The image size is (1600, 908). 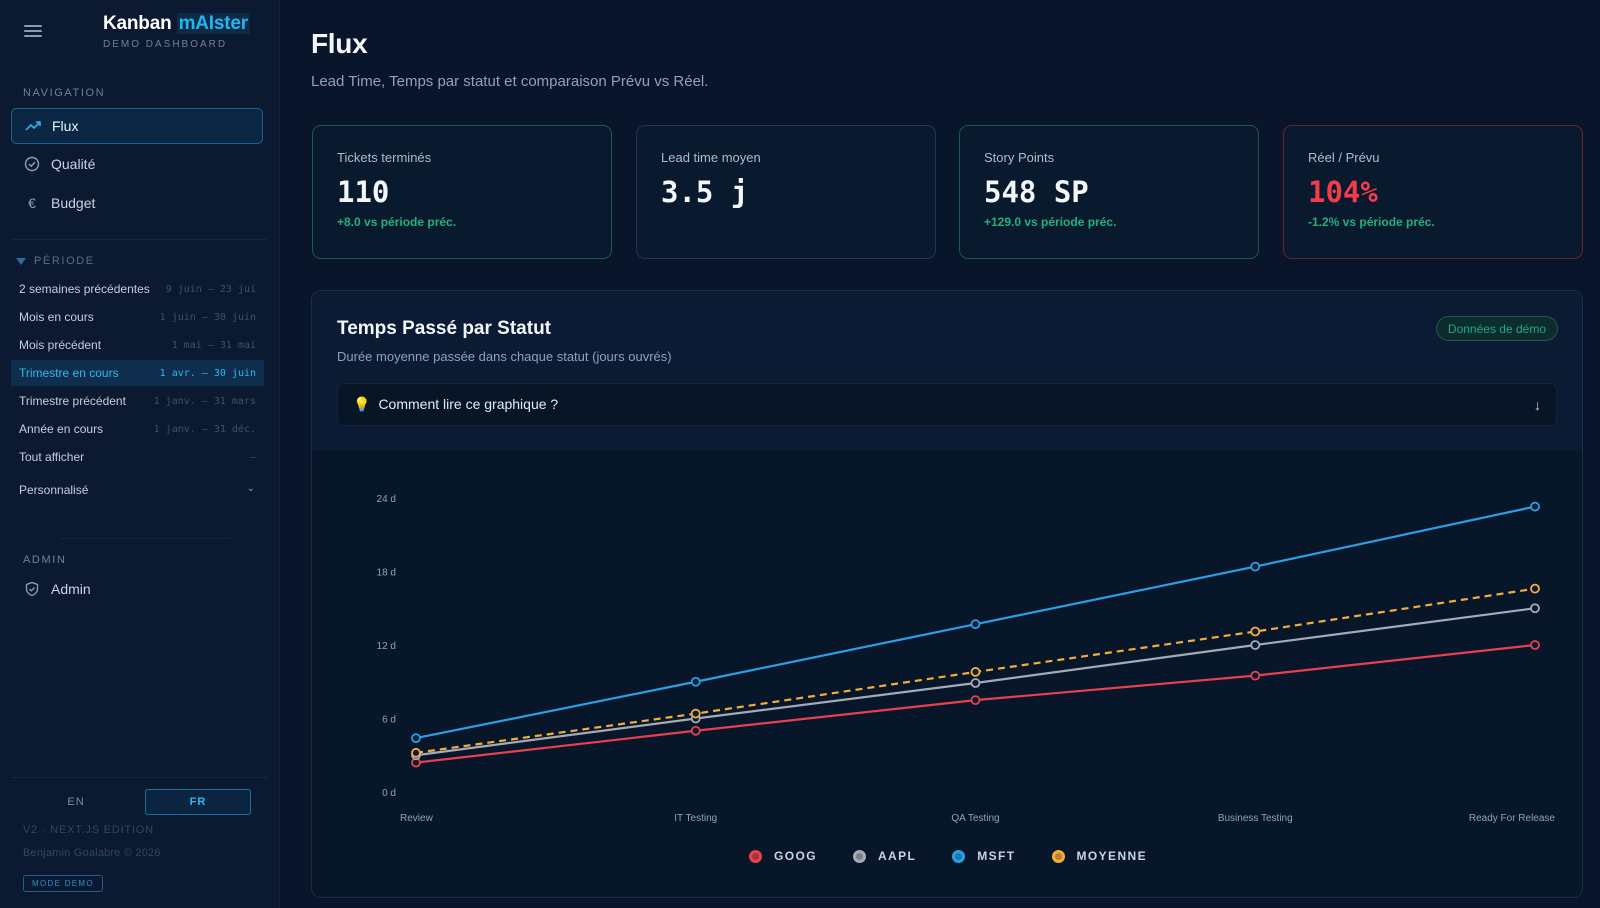 I want to click on period-option-current-month: Mois en cours 1 juin – 30 juin, so click(x=137, y=317).